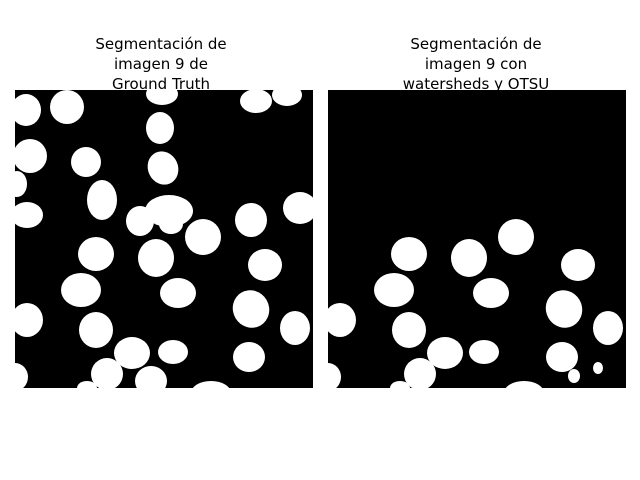  I want to click on left-panel-title: Segmentación de imagen 9 de Ground Truth, so click(161, 64).